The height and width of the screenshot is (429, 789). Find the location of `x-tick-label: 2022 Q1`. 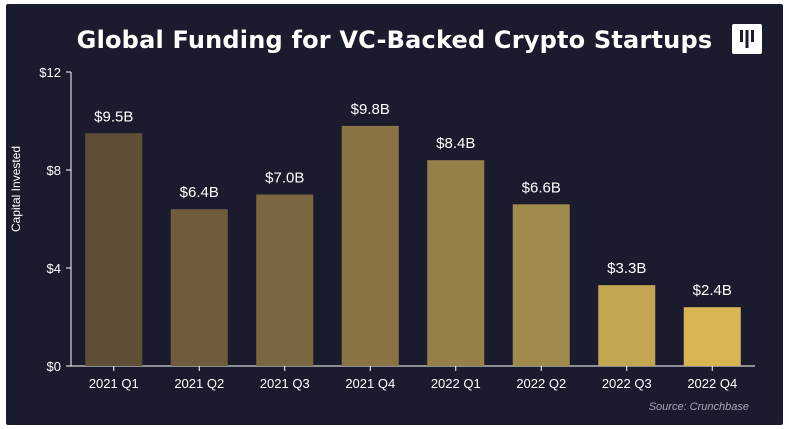

x-tick-label: 2022 Q1 is located at coordinates (456, 383).